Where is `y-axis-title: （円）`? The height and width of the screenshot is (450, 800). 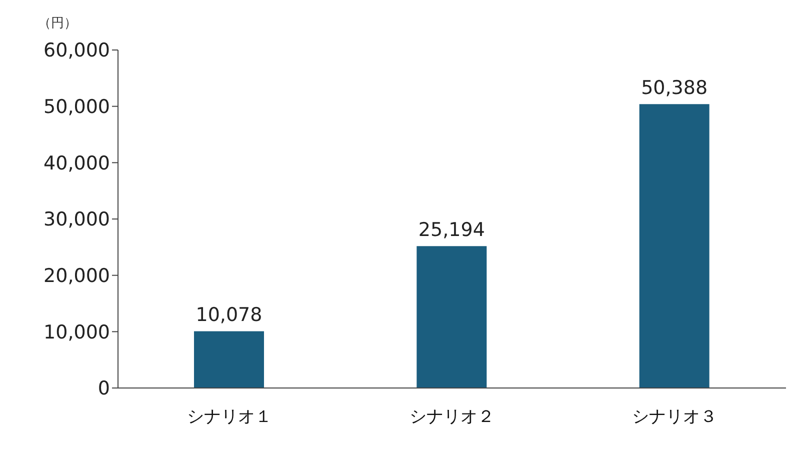 y-axis-title: （円） is located at coordinates (57, 23).